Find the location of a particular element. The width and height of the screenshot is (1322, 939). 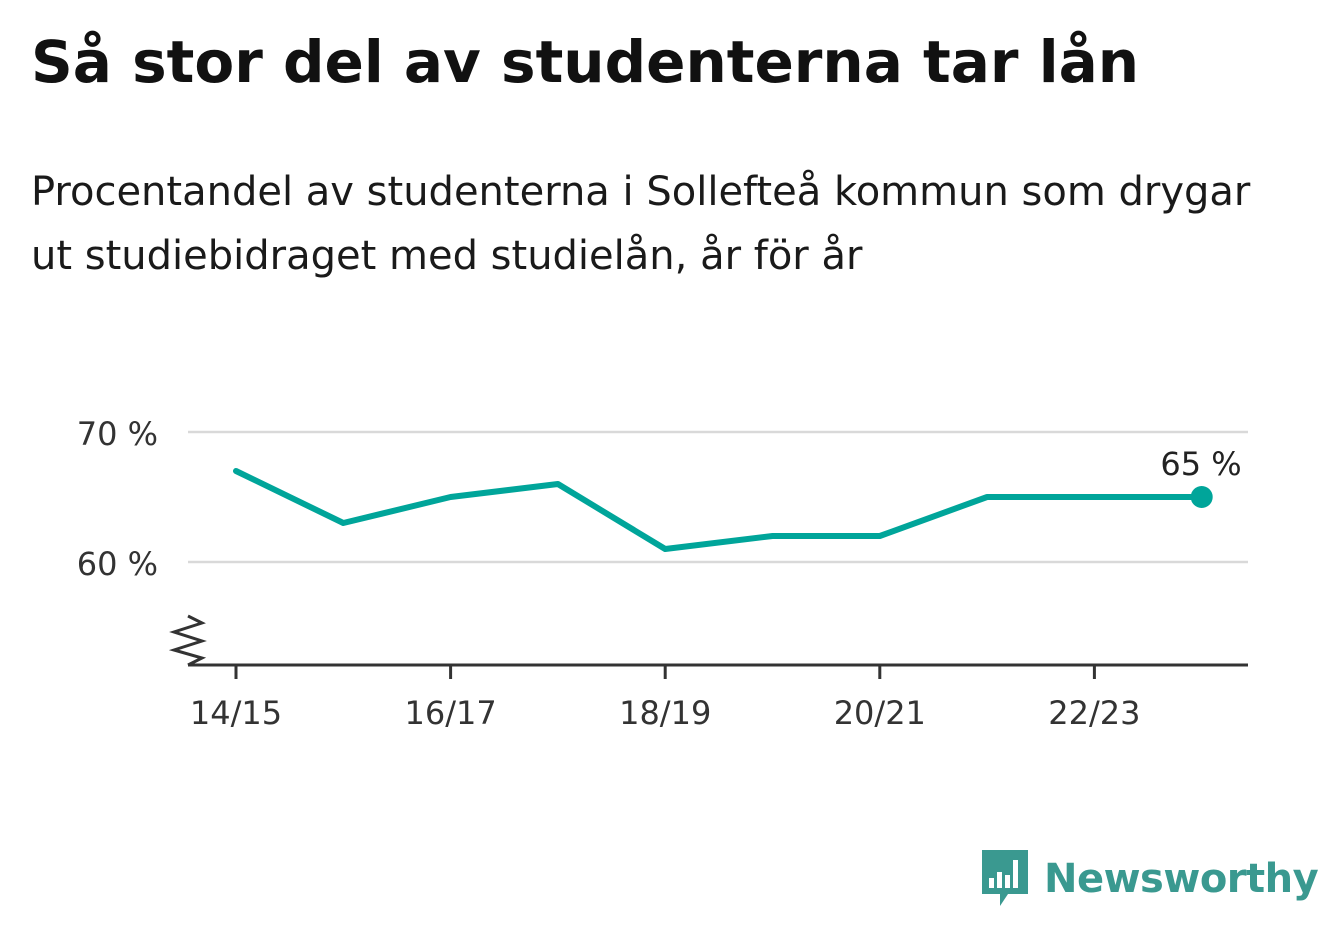

axes is located at coordinates (708, 646).